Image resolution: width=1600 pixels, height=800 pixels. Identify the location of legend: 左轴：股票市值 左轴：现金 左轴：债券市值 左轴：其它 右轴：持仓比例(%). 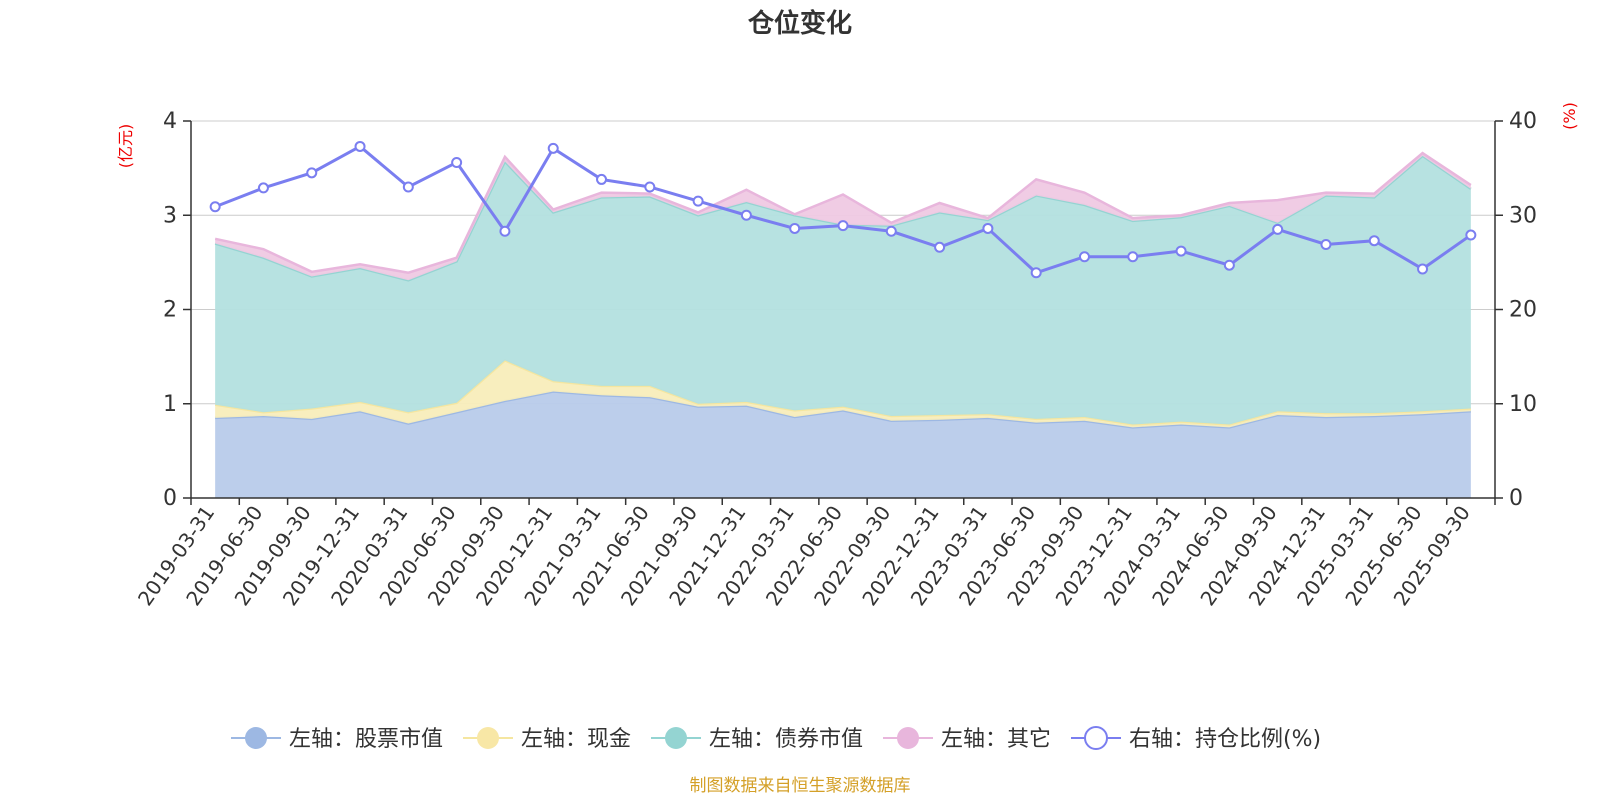
(776, 739).